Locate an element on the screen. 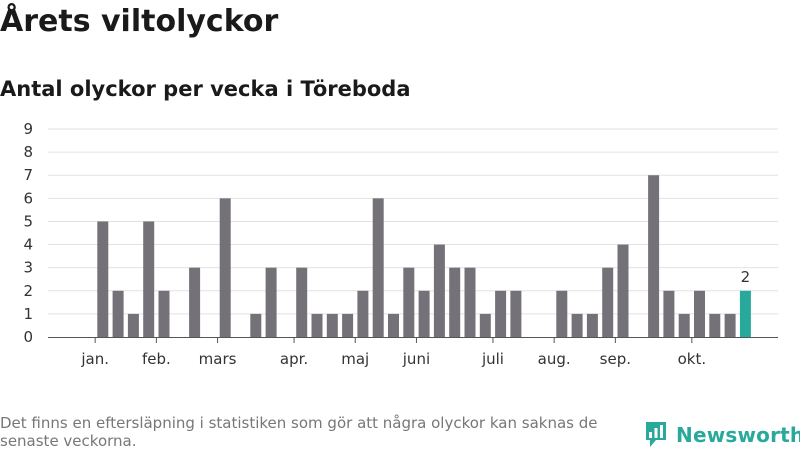 Image resolution: width=800 pixels, height=450 pixels. data-label: 2 is located at coordinates (746, 277).